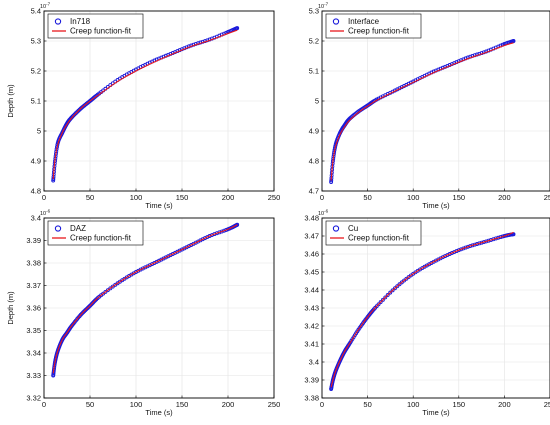 The height and width of the screenshot is (425, 550). Describe the element at coordinates (311, 218) in the screenshot. I see `y-tick-label: 3.48` at that location.